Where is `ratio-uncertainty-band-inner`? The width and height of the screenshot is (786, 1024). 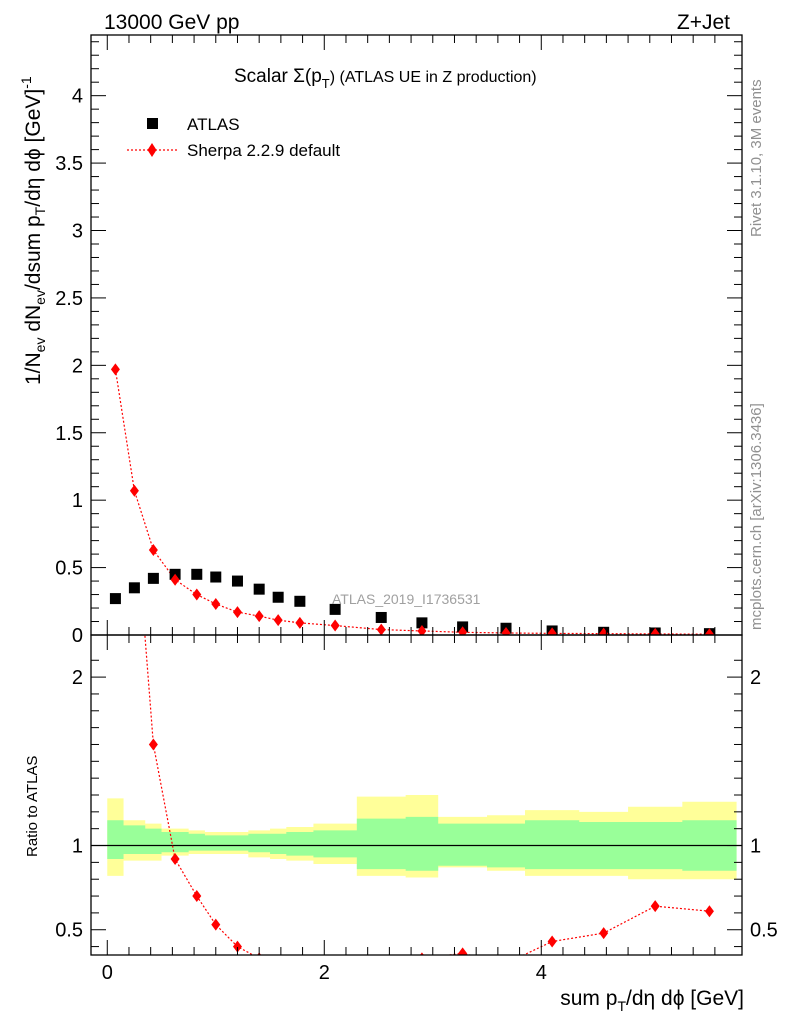 ratio-uncertainty-band-inner is located at coordinates (422, 843).